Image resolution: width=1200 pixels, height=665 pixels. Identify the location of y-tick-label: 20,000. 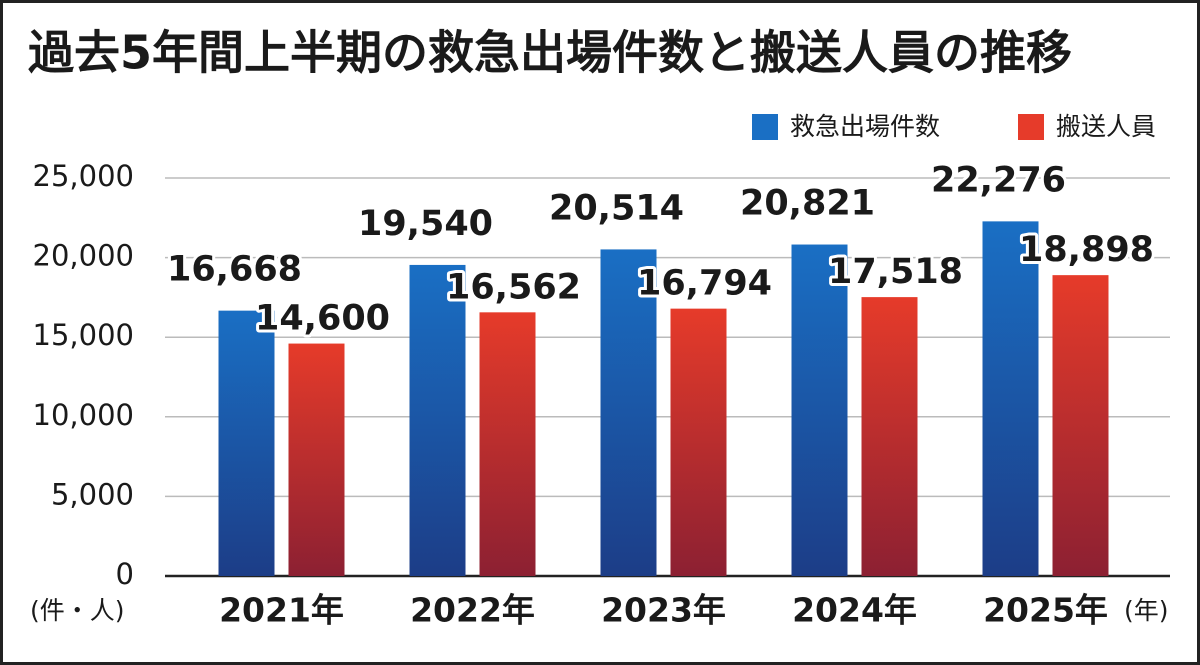
(83, 256).